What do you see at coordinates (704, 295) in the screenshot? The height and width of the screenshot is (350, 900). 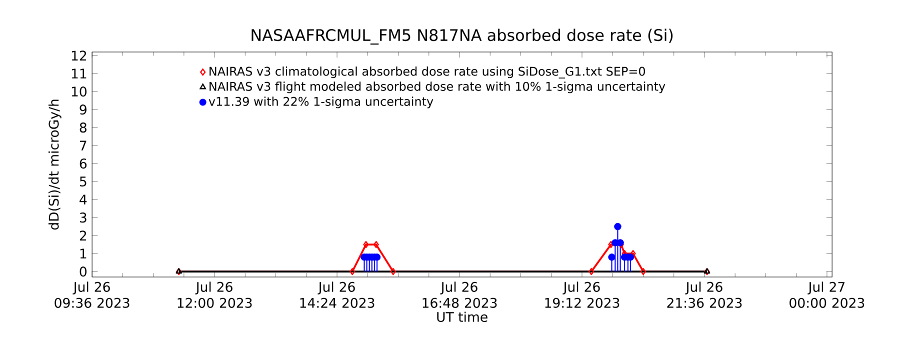 I see `x-tick-label: Jul 26 21:36 2023` at bounding box center [704, 295].